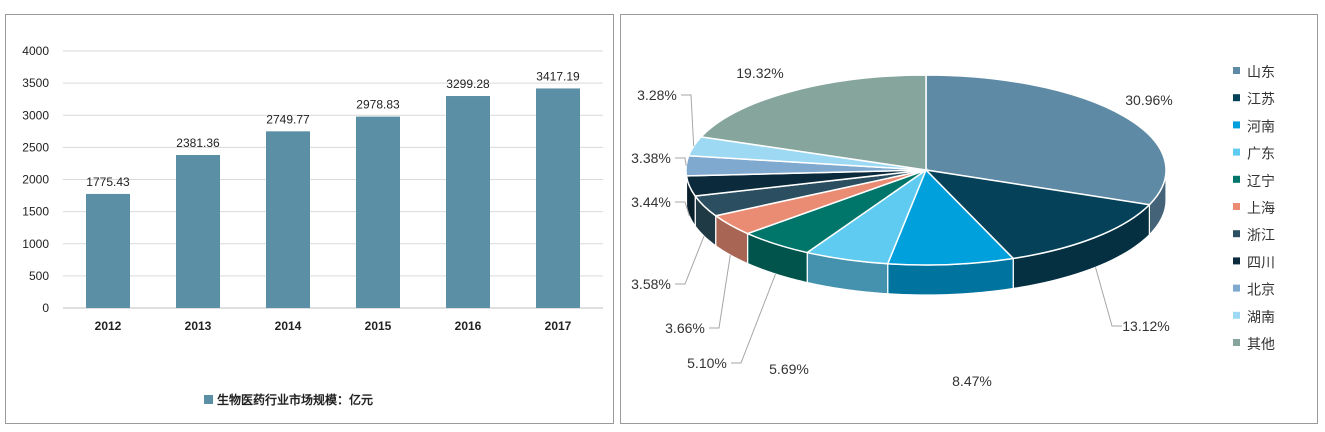 This screenshot has height=432, width=1325. Describe the element at coordinates (39, 276) in the screenshot. I see `y-tick-label: 500` at that location.